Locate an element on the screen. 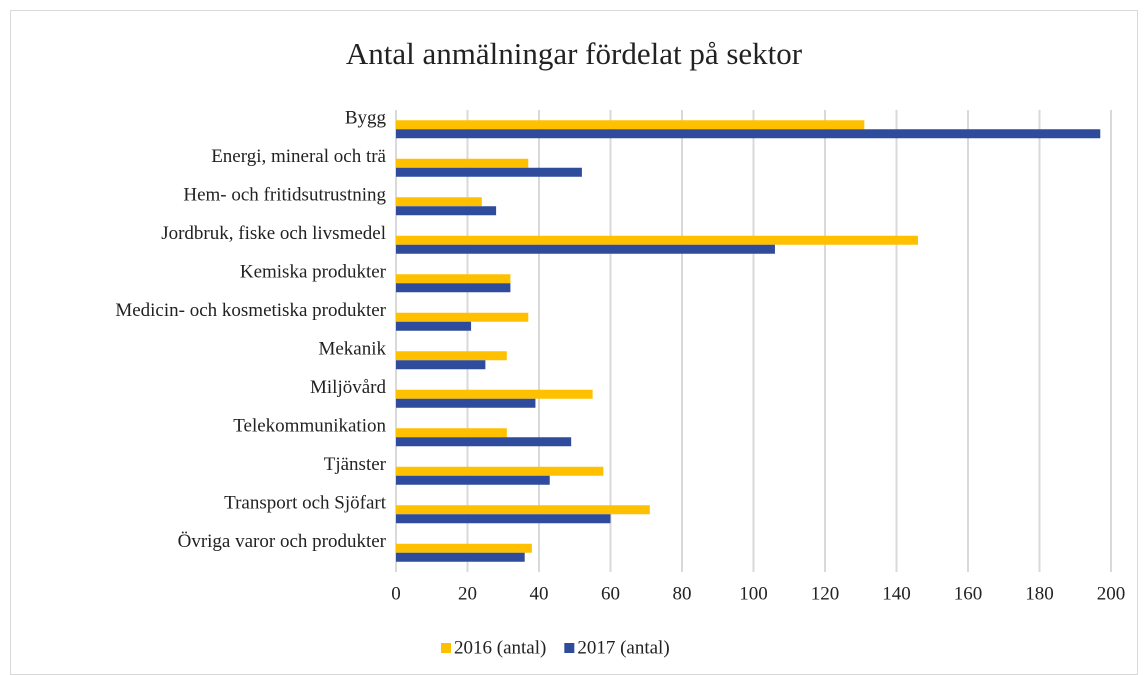  x-tick-label: 200 is located at coordinates (1111, 593).